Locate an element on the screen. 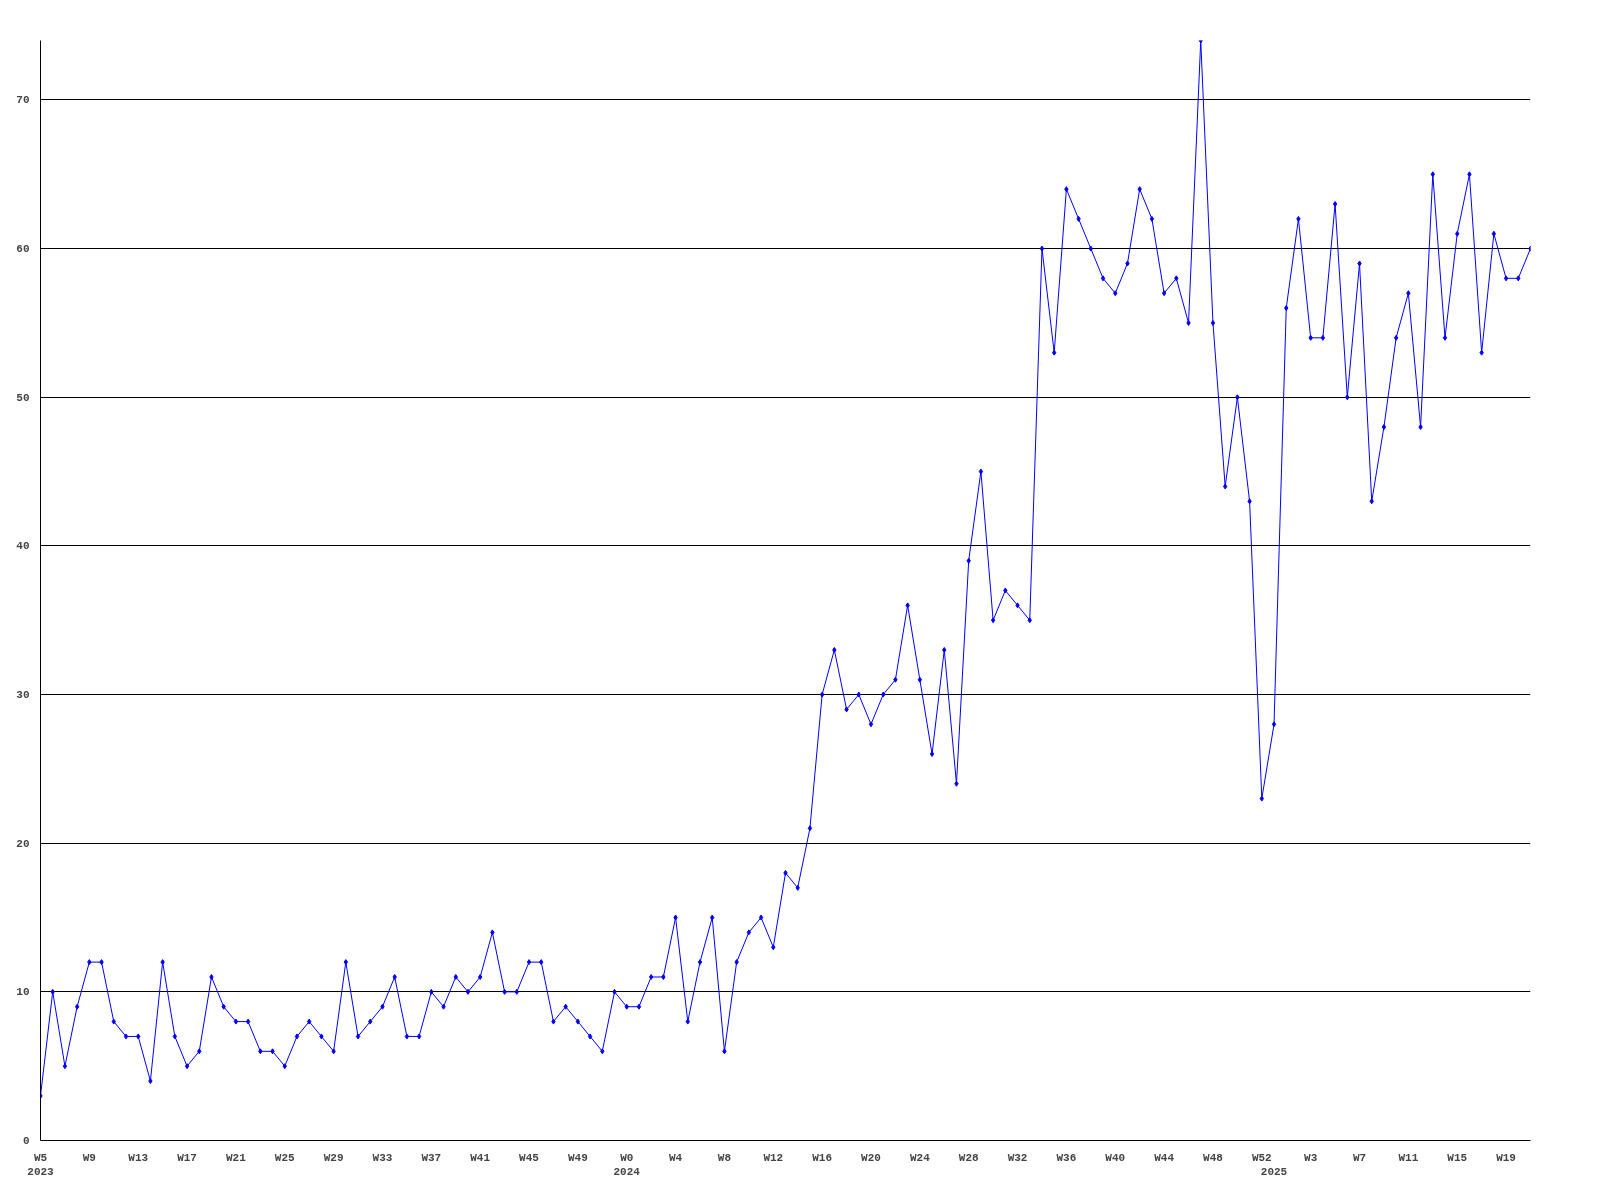 The image size is (1600, 1200). x-tick-label: W45 is located at coordinates (529, 1157).